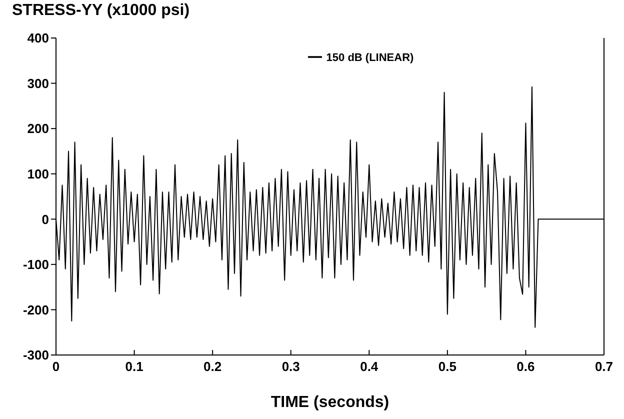  What do you see at coordinates (35, 310) in the screenshot?
I see `y-tick-label: -200` at bounding box center [35, 310].